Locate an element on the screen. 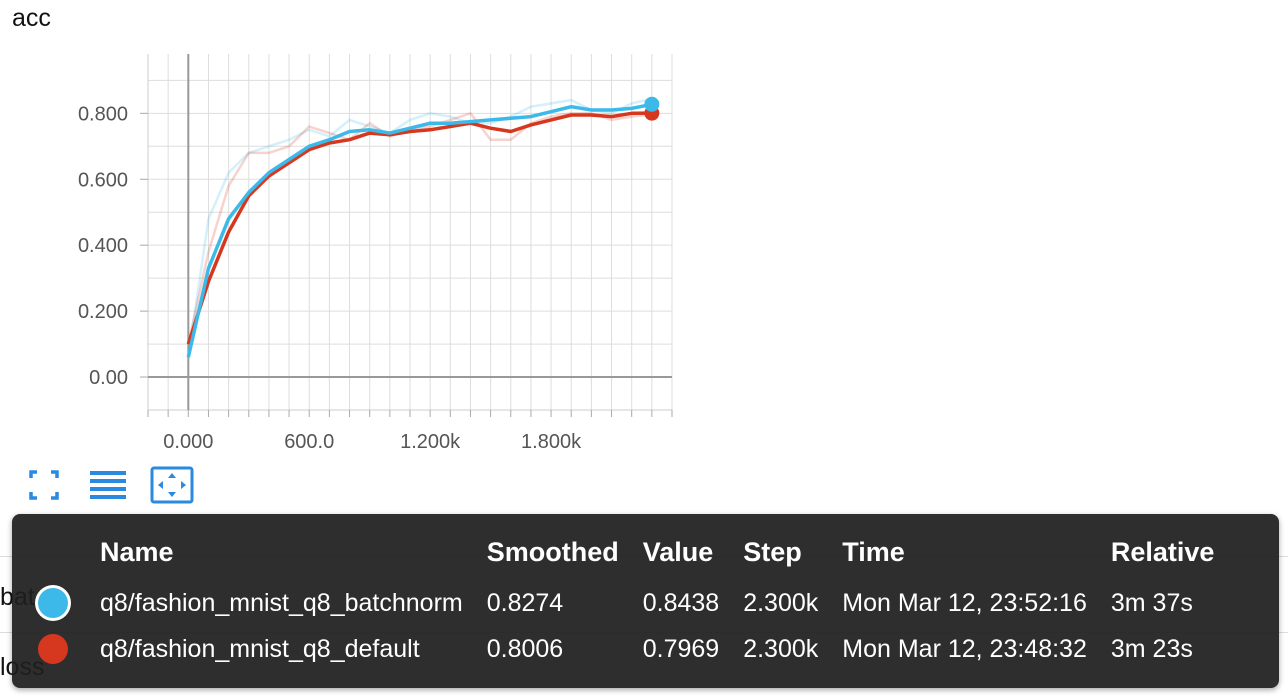  y-tick-label: 0.00 is located at coordinates (108, 378).